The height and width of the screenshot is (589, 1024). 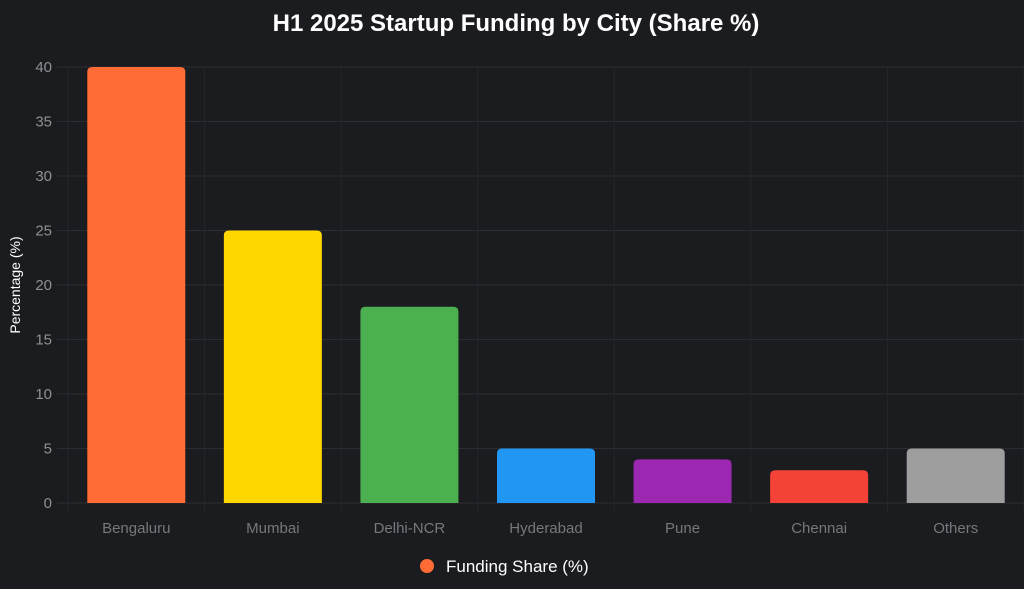 I want to click on x-tick-label: Mumbai, so click(x=272, y=528).